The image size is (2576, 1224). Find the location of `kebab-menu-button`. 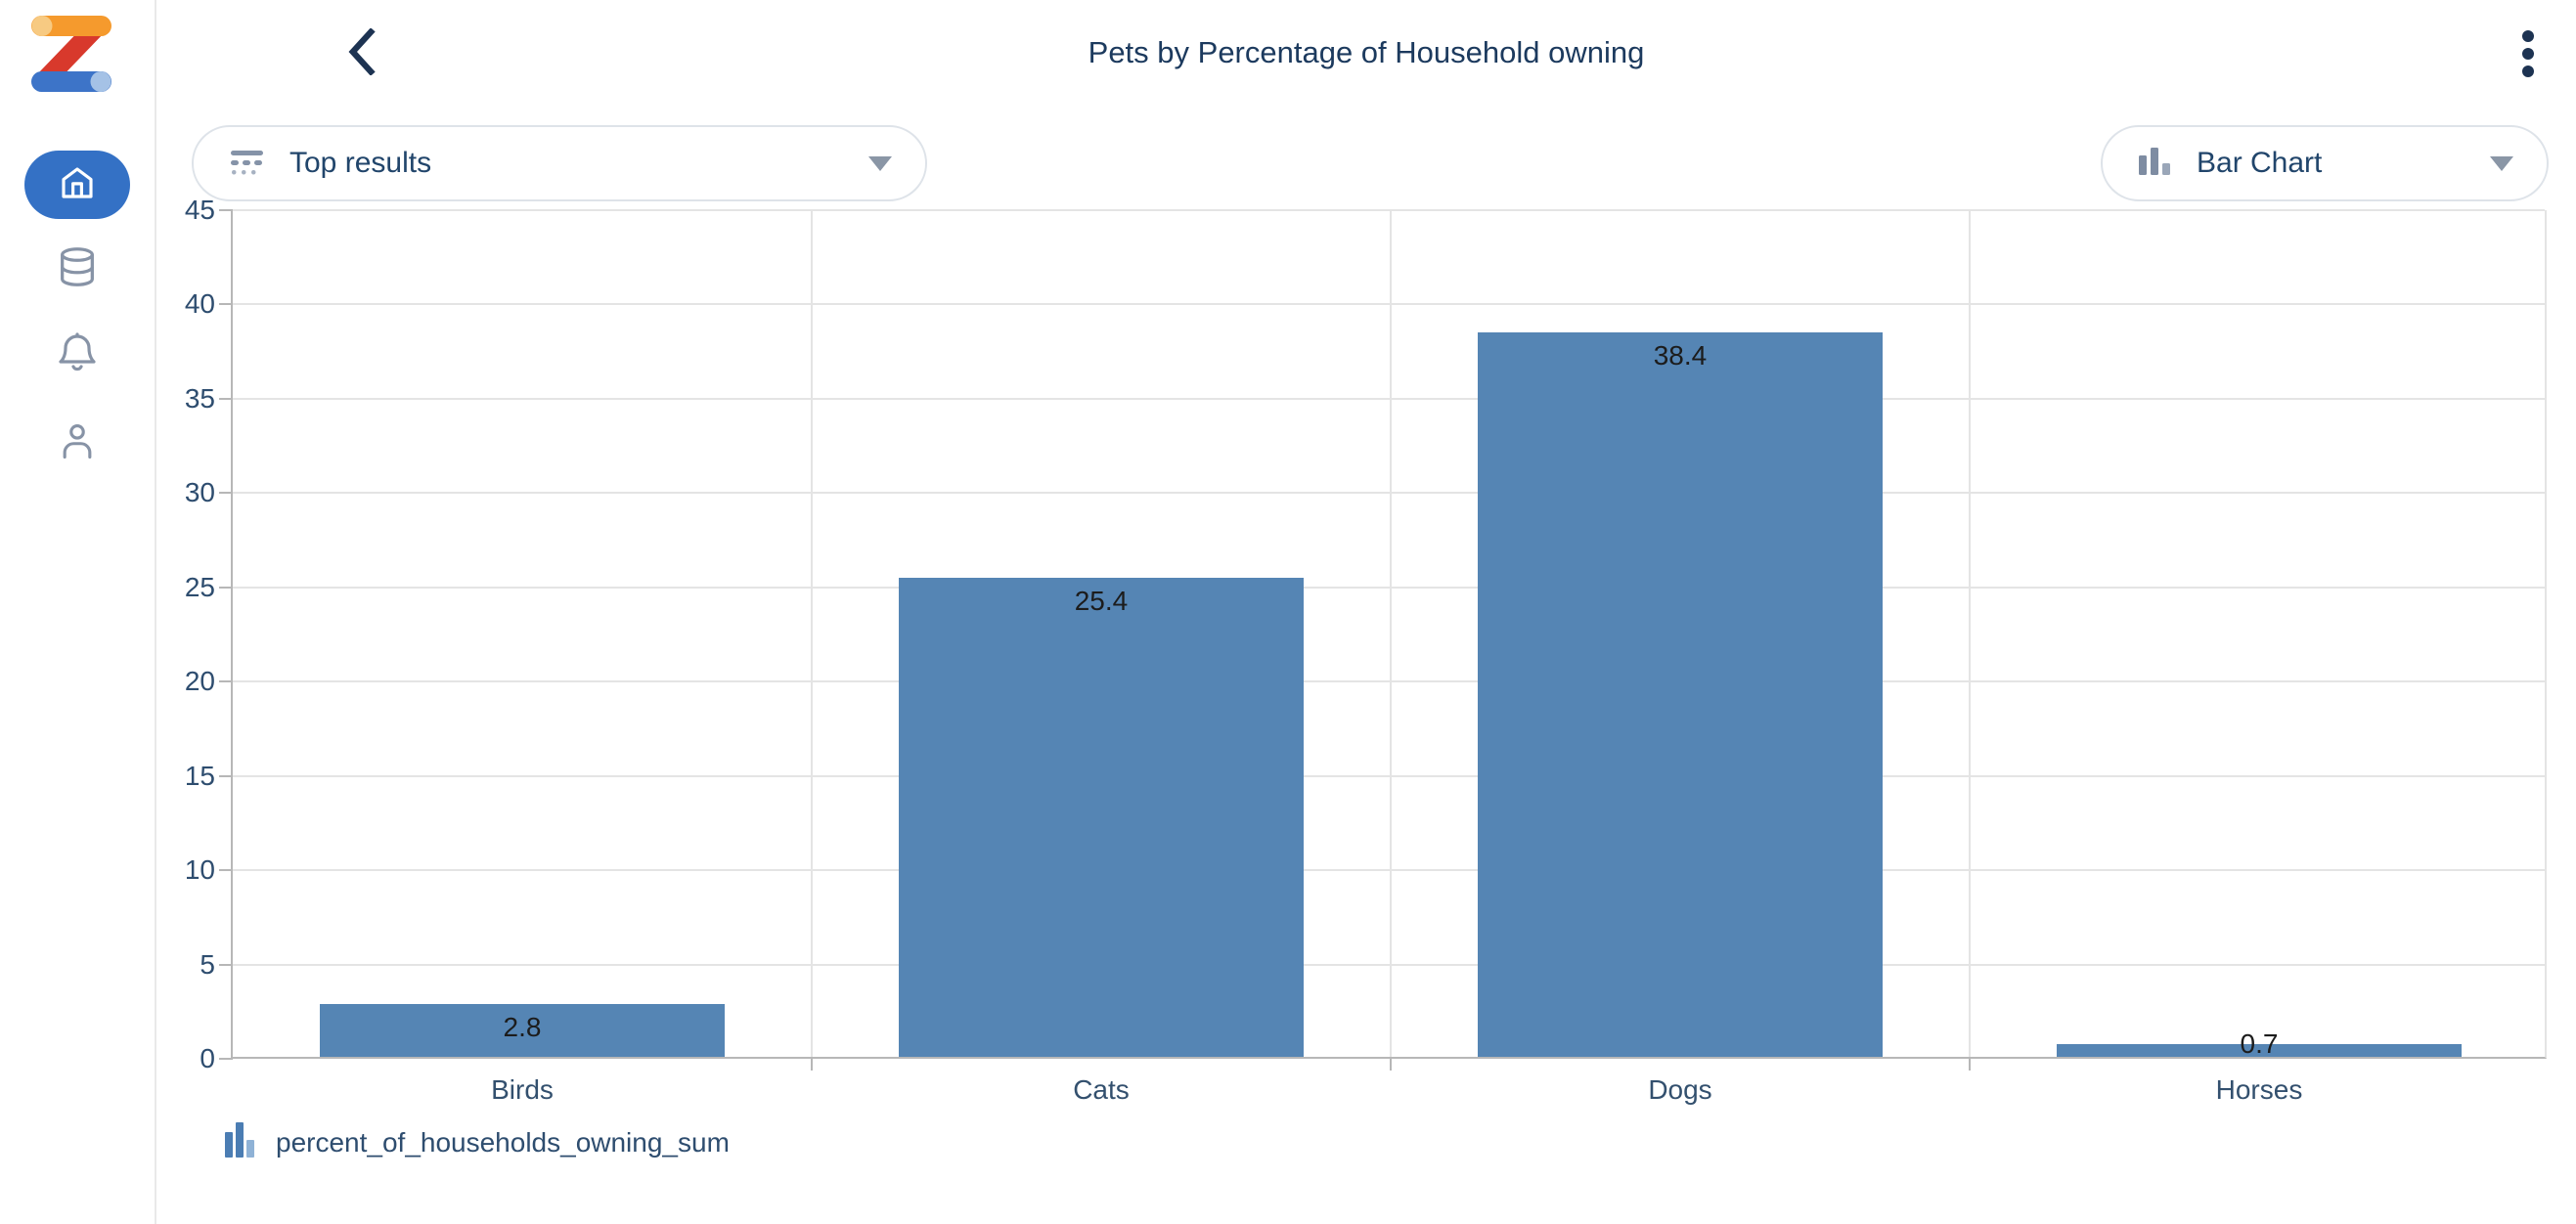

kebab-menu-button is located at coordinates (2528, 53).